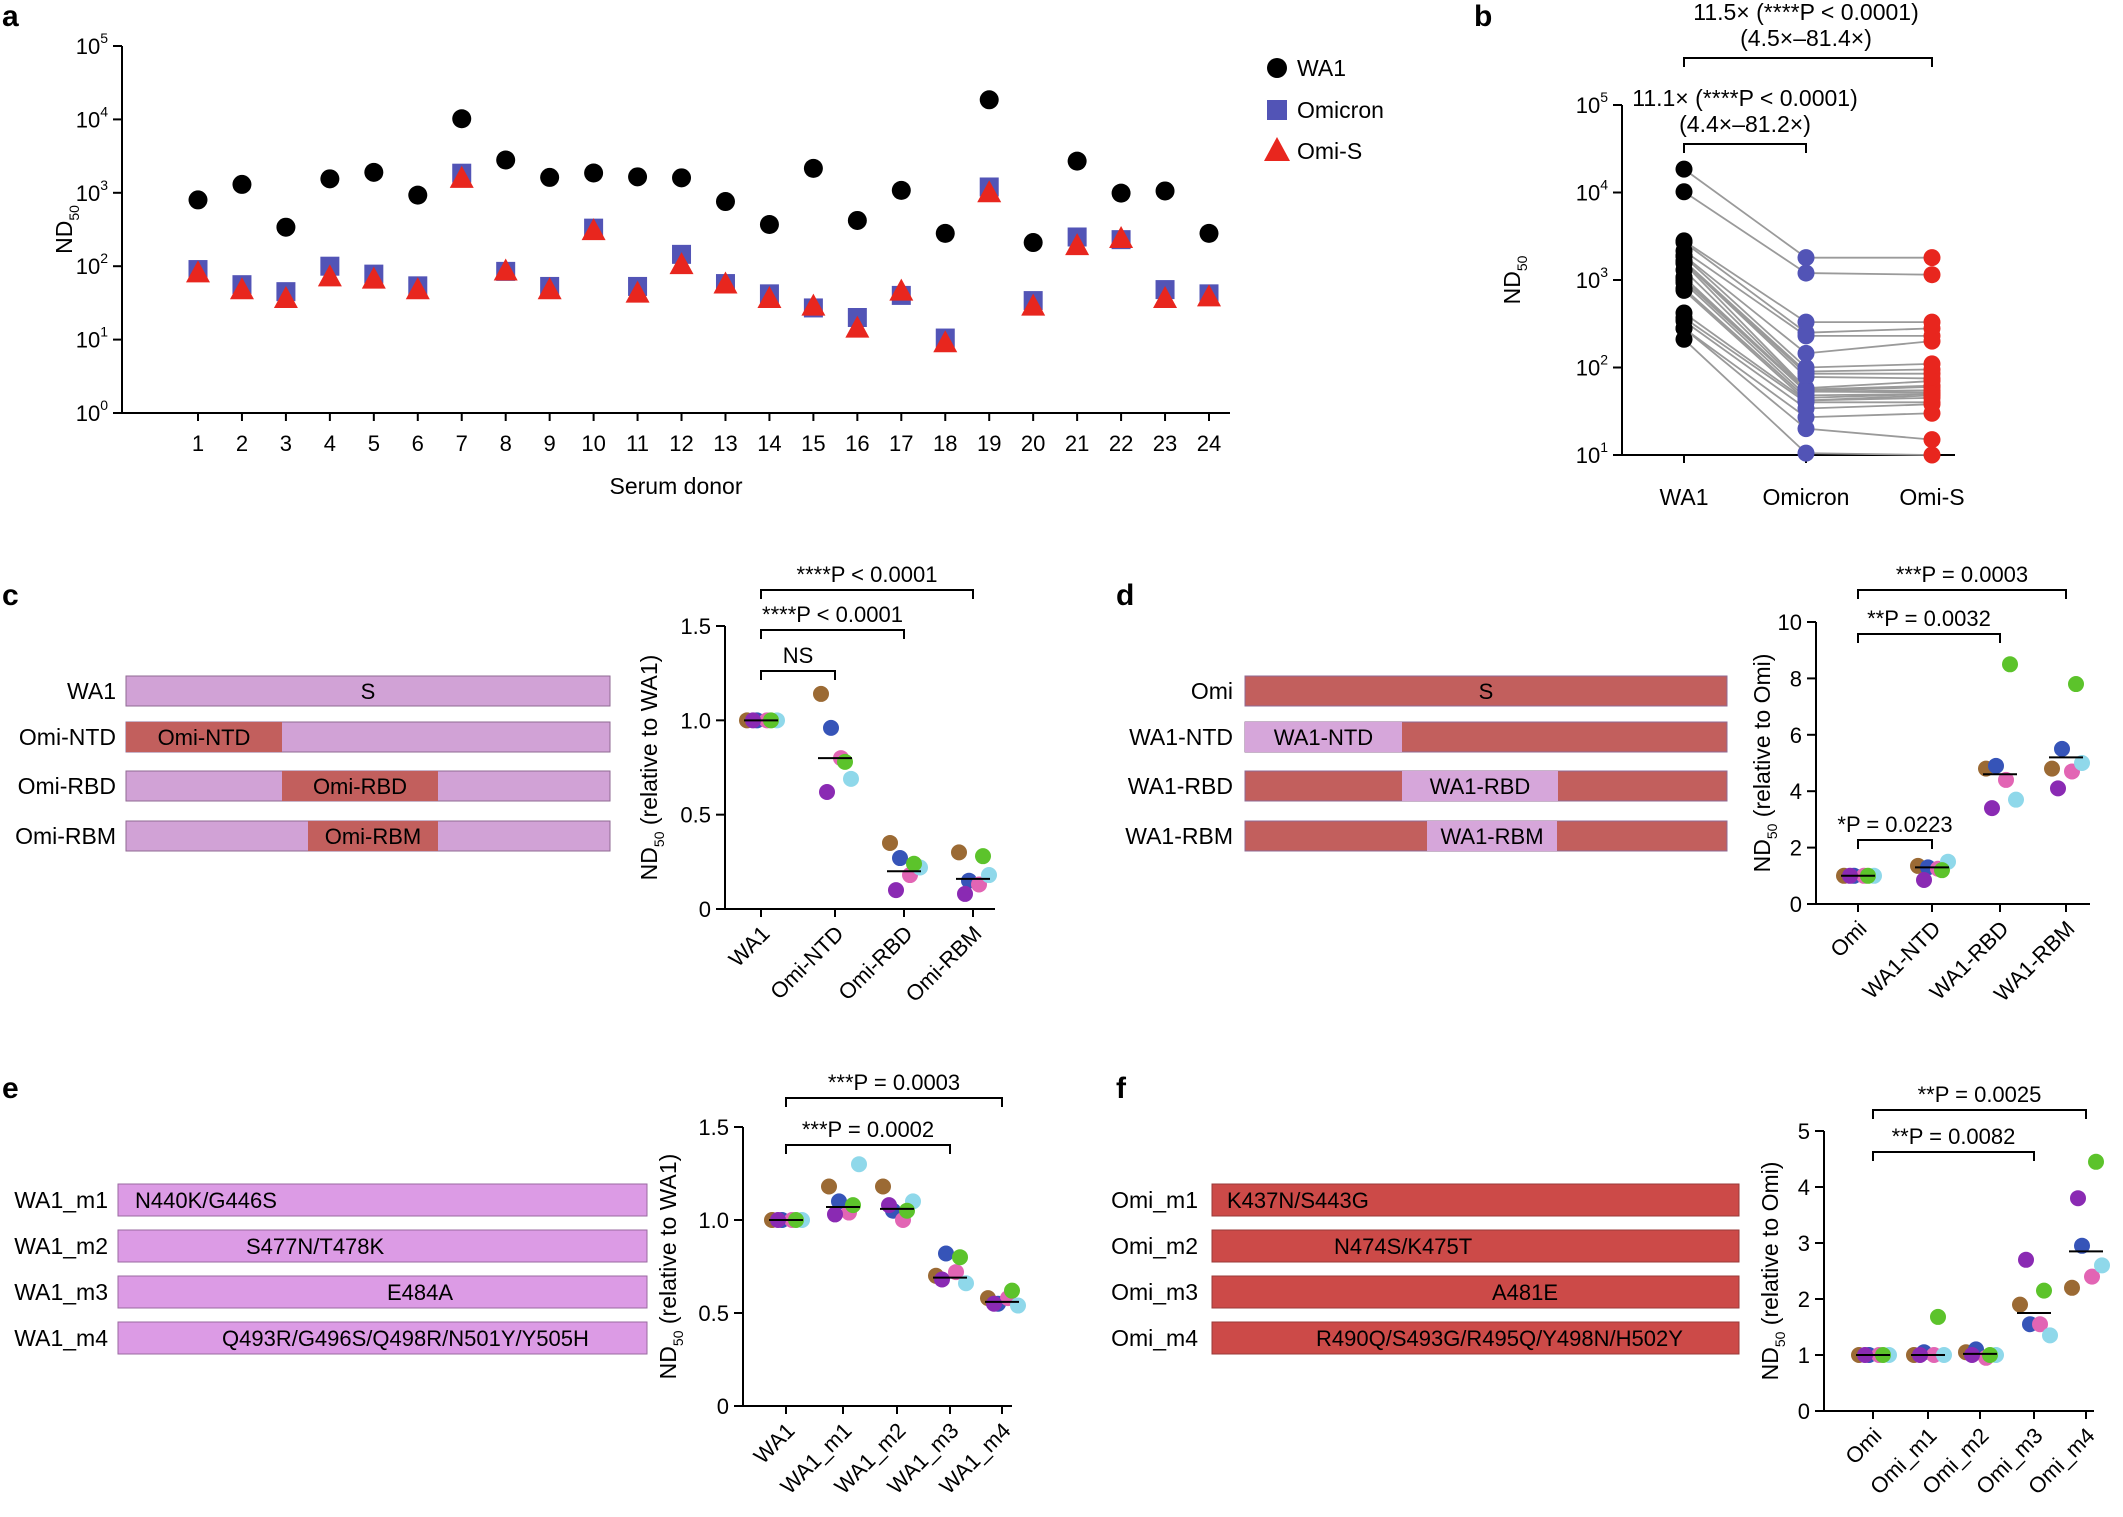  What do you see at coordinates (1929, 618) in the screenshot?
I see `significance-bracket-label: **P = 0.0032` at bounding box center [1929, 618].